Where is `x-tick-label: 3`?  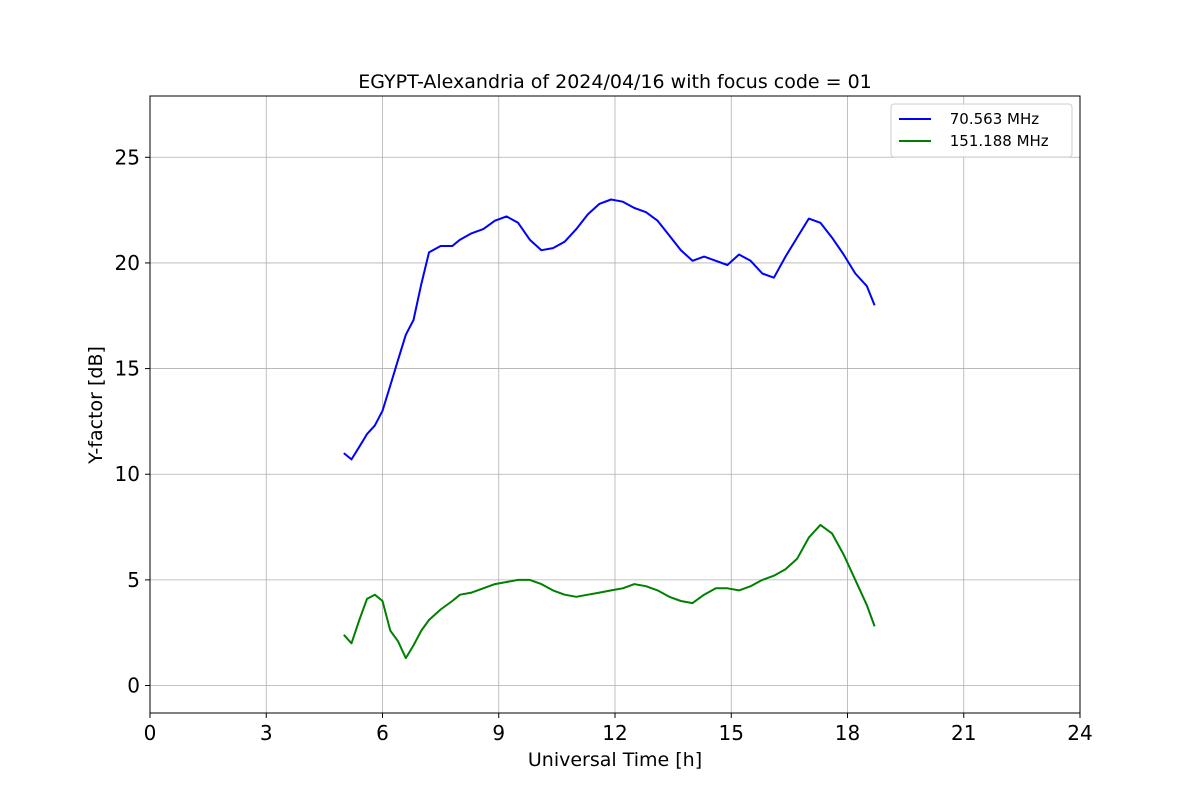
x-tick-label: 3 is located at coordinates (266, 733).